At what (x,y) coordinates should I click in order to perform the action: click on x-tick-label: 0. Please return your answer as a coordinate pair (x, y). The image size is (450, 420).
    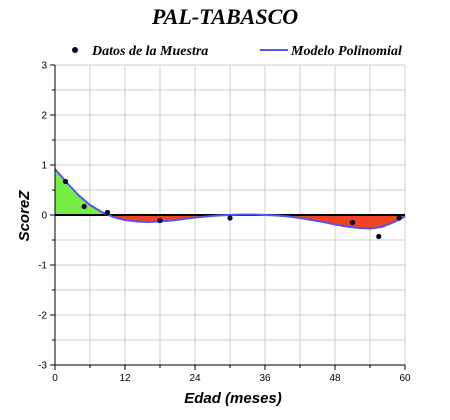
    Looking at the image, I should click on (55, 378).